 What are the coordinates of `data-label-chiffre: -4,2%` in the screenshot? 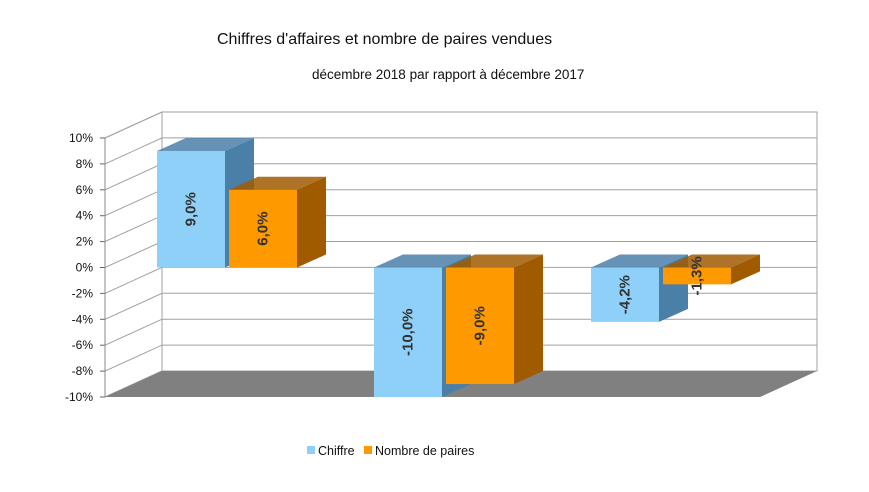 It's located at (625, 294).